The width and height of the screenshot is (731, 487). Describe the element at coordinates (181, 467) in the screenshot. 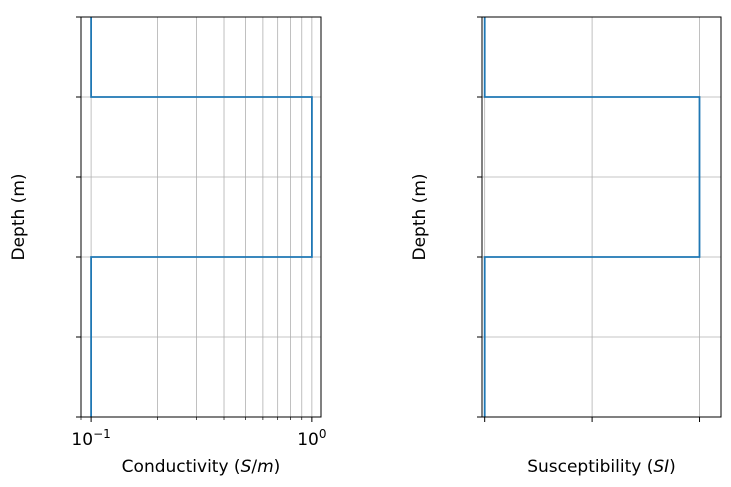

I see `x-axis-label-part: Conductivity (` at that location.